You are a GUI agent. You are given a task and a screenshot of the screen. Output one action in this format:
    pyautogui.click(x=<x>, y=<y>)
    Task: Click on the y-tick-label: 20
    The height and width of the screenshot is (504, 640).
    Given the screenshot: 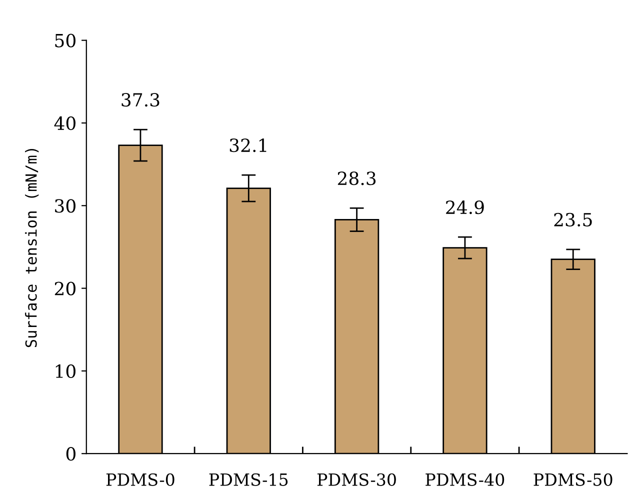 What is the action you would take?
    pyautogui.click(x=65, y=289)
    